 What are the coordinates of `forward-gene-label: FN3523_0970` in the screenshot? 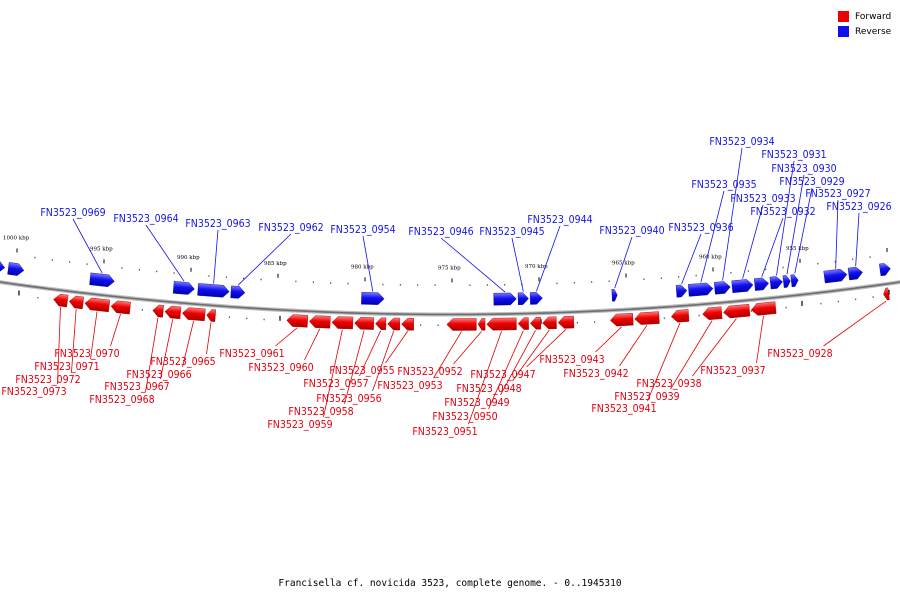 It's located at (86, 354).